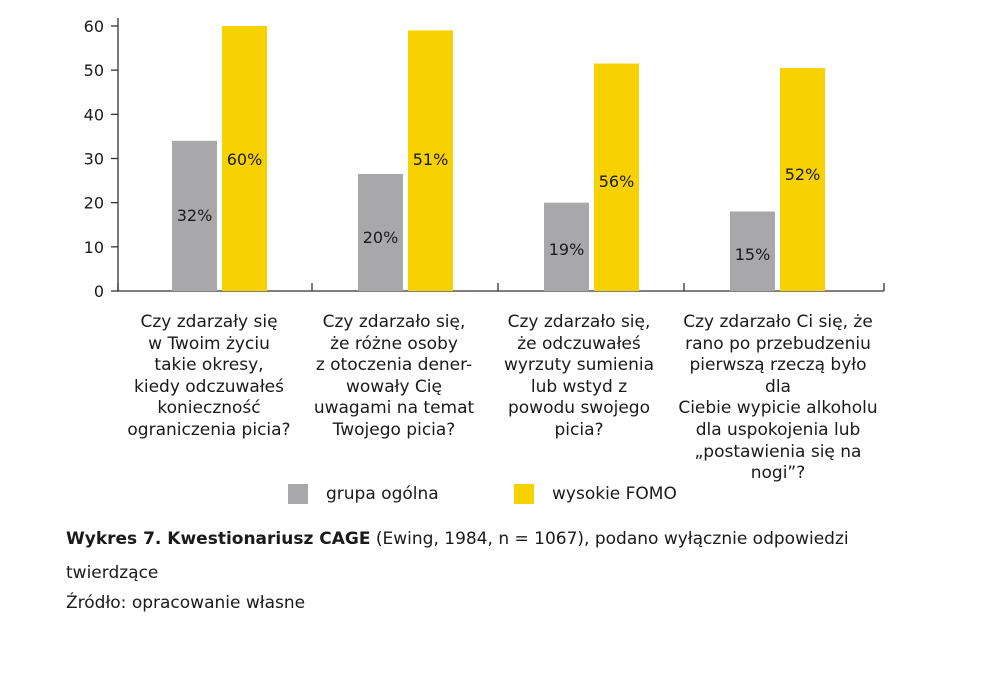 The image size is (1000, 691). I want to click on y-tick-label: 20, so click(94, 203).